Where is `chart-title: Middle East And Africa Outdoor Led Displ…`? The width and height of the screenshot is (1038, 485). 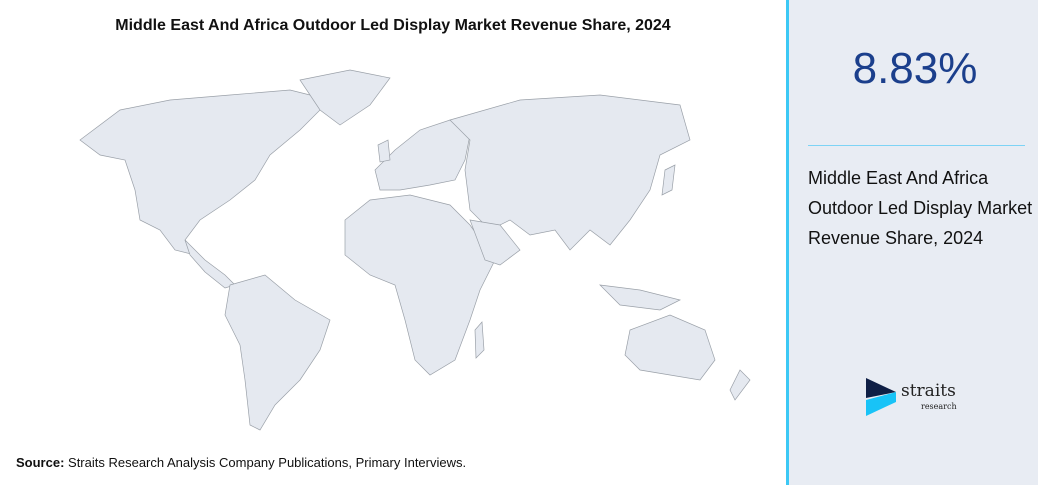 chart-title: Middle East And Africa Outdoor Led Displ… is located at coordinates (393, 25).